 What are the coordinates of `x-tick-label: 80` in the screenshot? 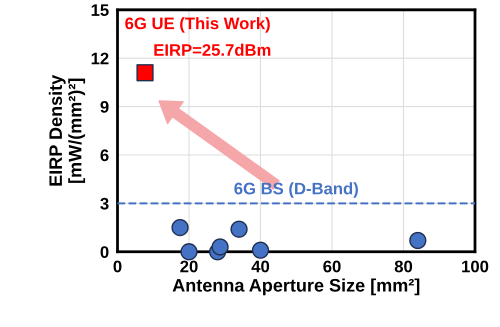 It's located at (403, 266).